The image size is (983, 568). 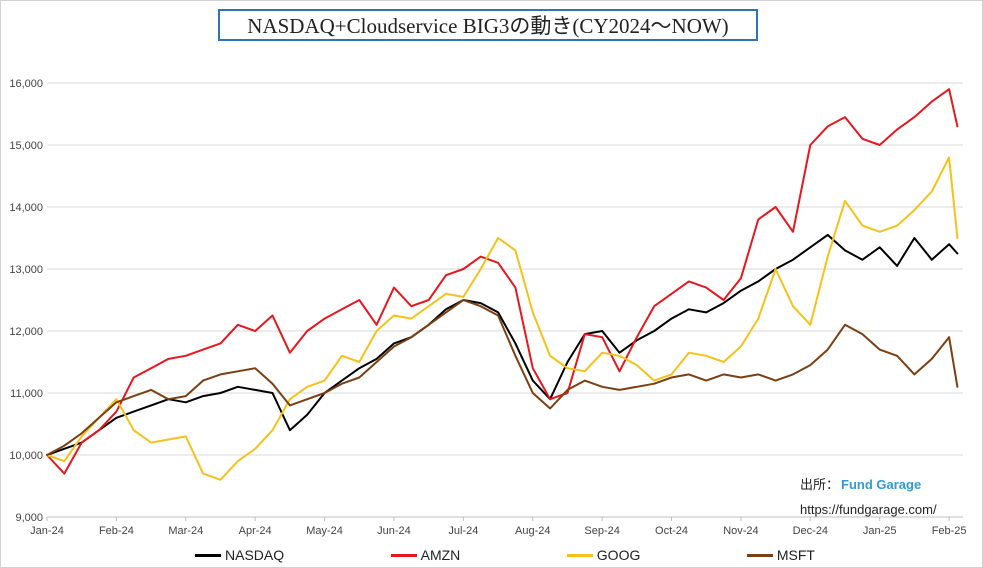 What do you see at coordinates (26, 270) in the screenshot?
I see `y-tick-label: 13,000` at bounding box center [26, 270].